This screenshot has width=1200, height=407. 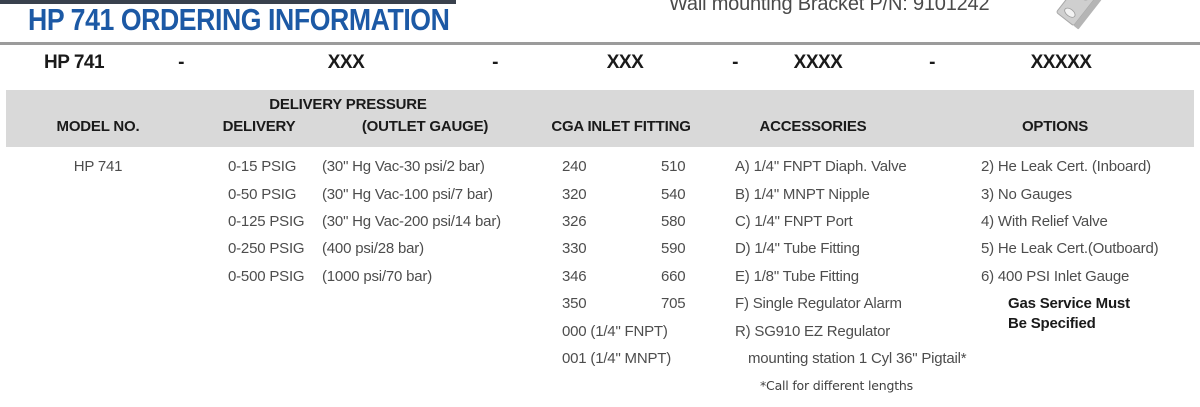 What do you see at coordinates (574, 167) in the screenshot?
I see `cga-code: 240` at bounding box center [574, 167].